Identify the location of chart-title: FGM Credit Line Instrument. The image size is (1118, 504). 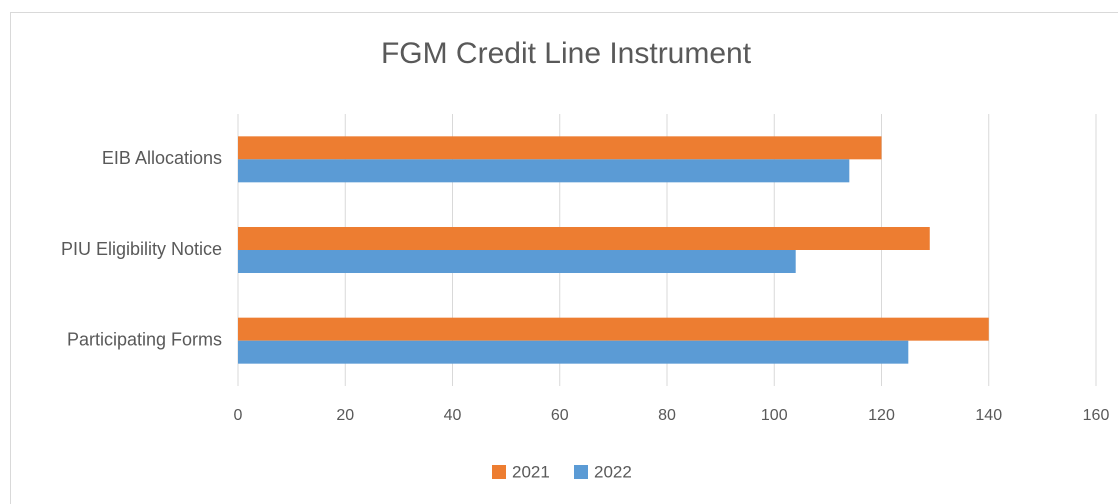
(566, 53).